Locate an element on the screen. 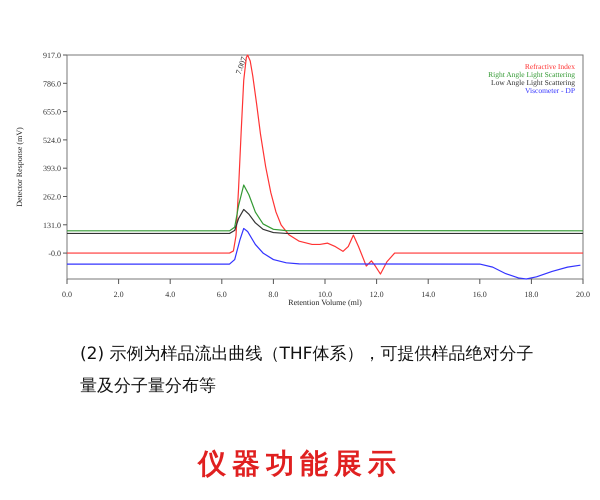 This screenshot has height=500, width=600. x-tick-label: 18.0 is located at coordinates (531, 294).